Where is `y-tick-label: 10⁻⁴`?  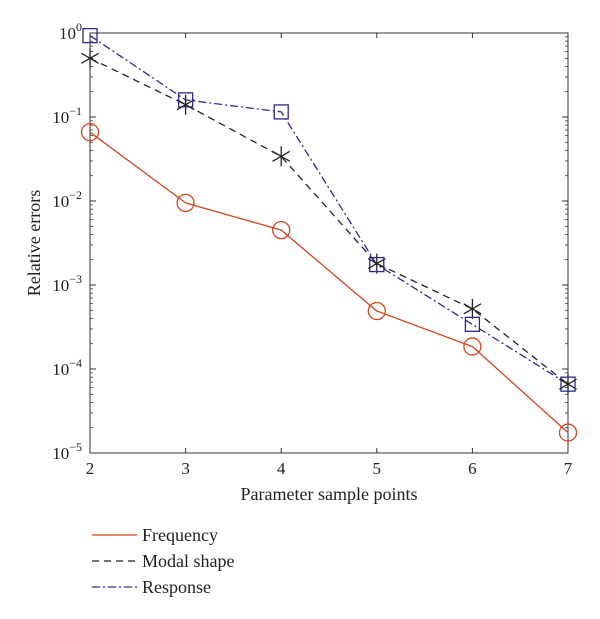
y-tick-label: 10⁻⁴ is located at coordinates (67, 367).